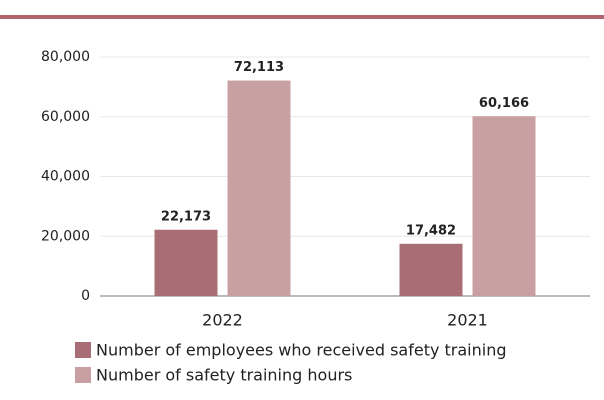 This screenshot has height=400, width=604. Describe the element at coordinates (65, 177) in the screenshot. I see `y-tick-label: 40,000` at that location.